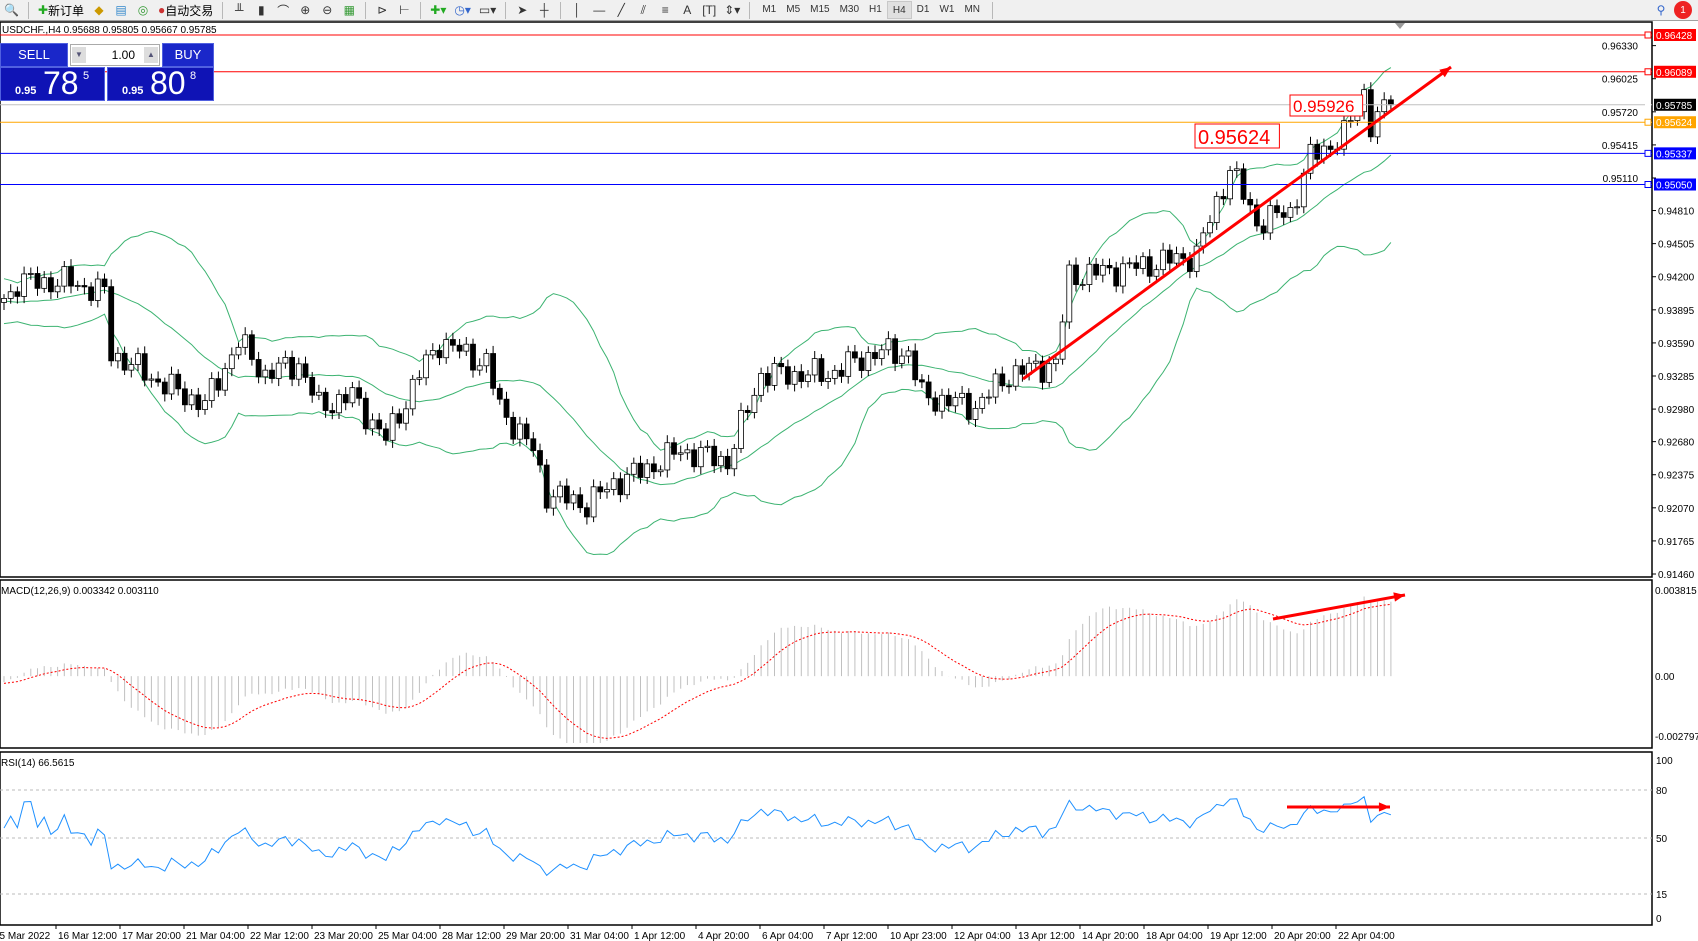  What do you see at coordinates (875, 9) in the screenshot?
I see `timeframe-h1: H1` at bounding box center [875, 9].